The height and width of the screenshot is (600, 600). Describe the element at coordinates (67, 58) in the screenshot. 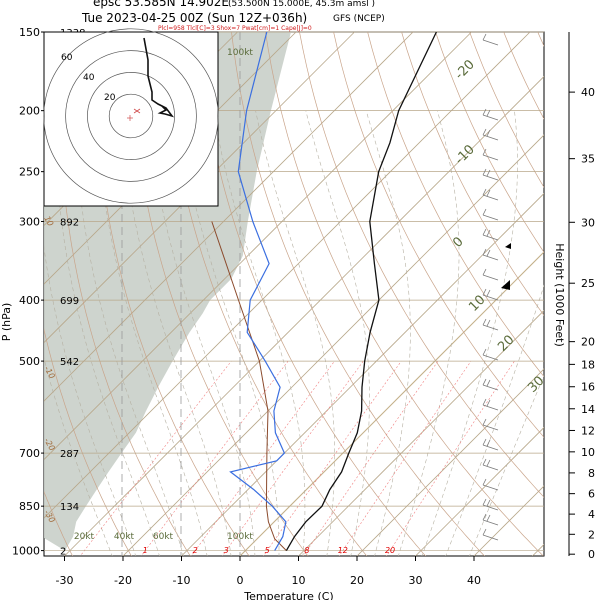

I see `hodograph-ring-label: 60` at that location.